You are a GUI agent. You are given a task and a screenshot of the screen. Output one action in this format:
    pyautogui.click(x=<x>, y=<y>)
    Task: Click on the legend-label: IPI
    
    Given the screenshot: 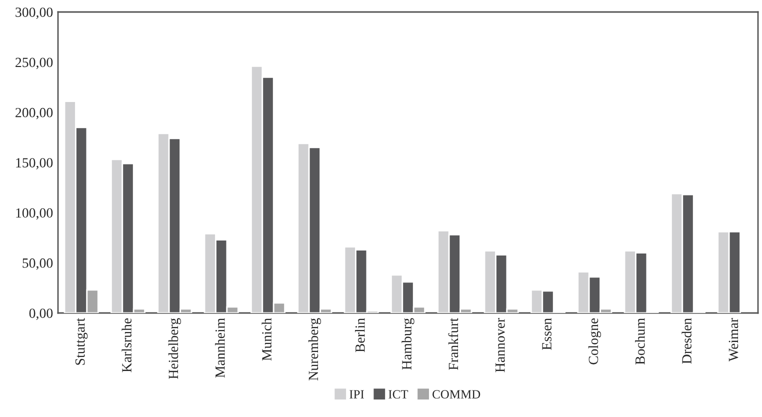 What is the action you would take?
    pyautogui.click(x=357, y=394)
    